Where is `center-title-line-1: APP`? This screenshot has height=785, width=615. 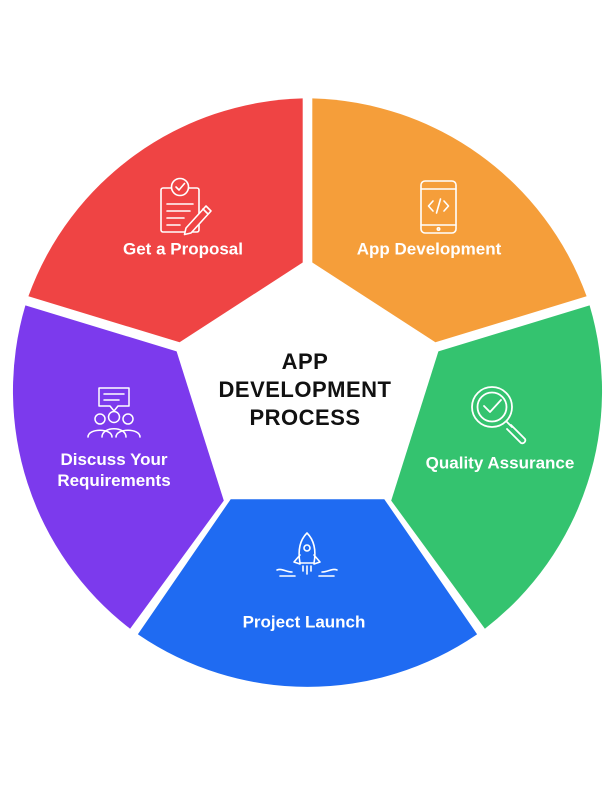 center-title-line-1: APP is located at coordinates (305, 361).